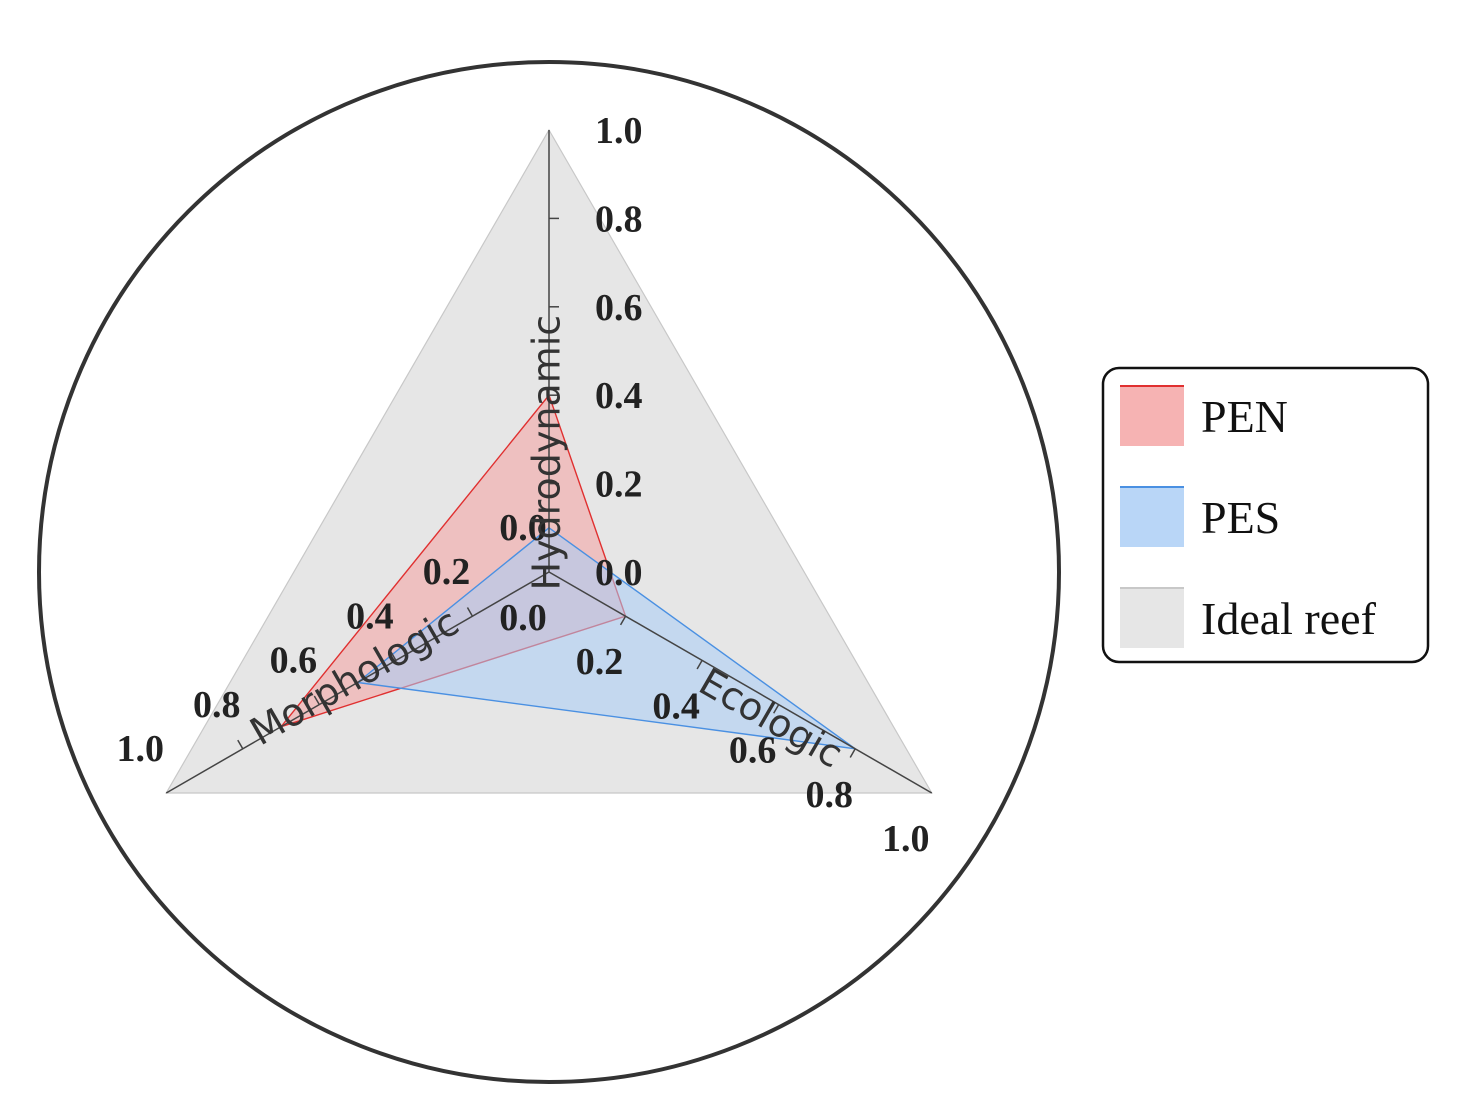  Describe the element at coordinates (1152, 416) in the screenshot. I see `legend-swatch-pen` at that location.